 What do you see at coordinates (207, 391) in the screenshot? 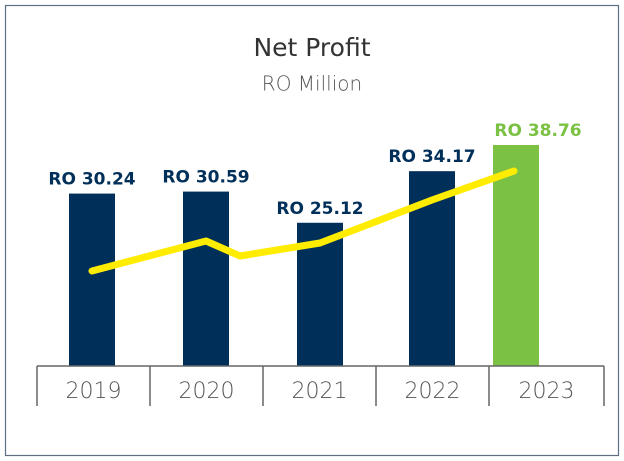
I see `x-tick-label: 2020` at bounding box center [207, 391].